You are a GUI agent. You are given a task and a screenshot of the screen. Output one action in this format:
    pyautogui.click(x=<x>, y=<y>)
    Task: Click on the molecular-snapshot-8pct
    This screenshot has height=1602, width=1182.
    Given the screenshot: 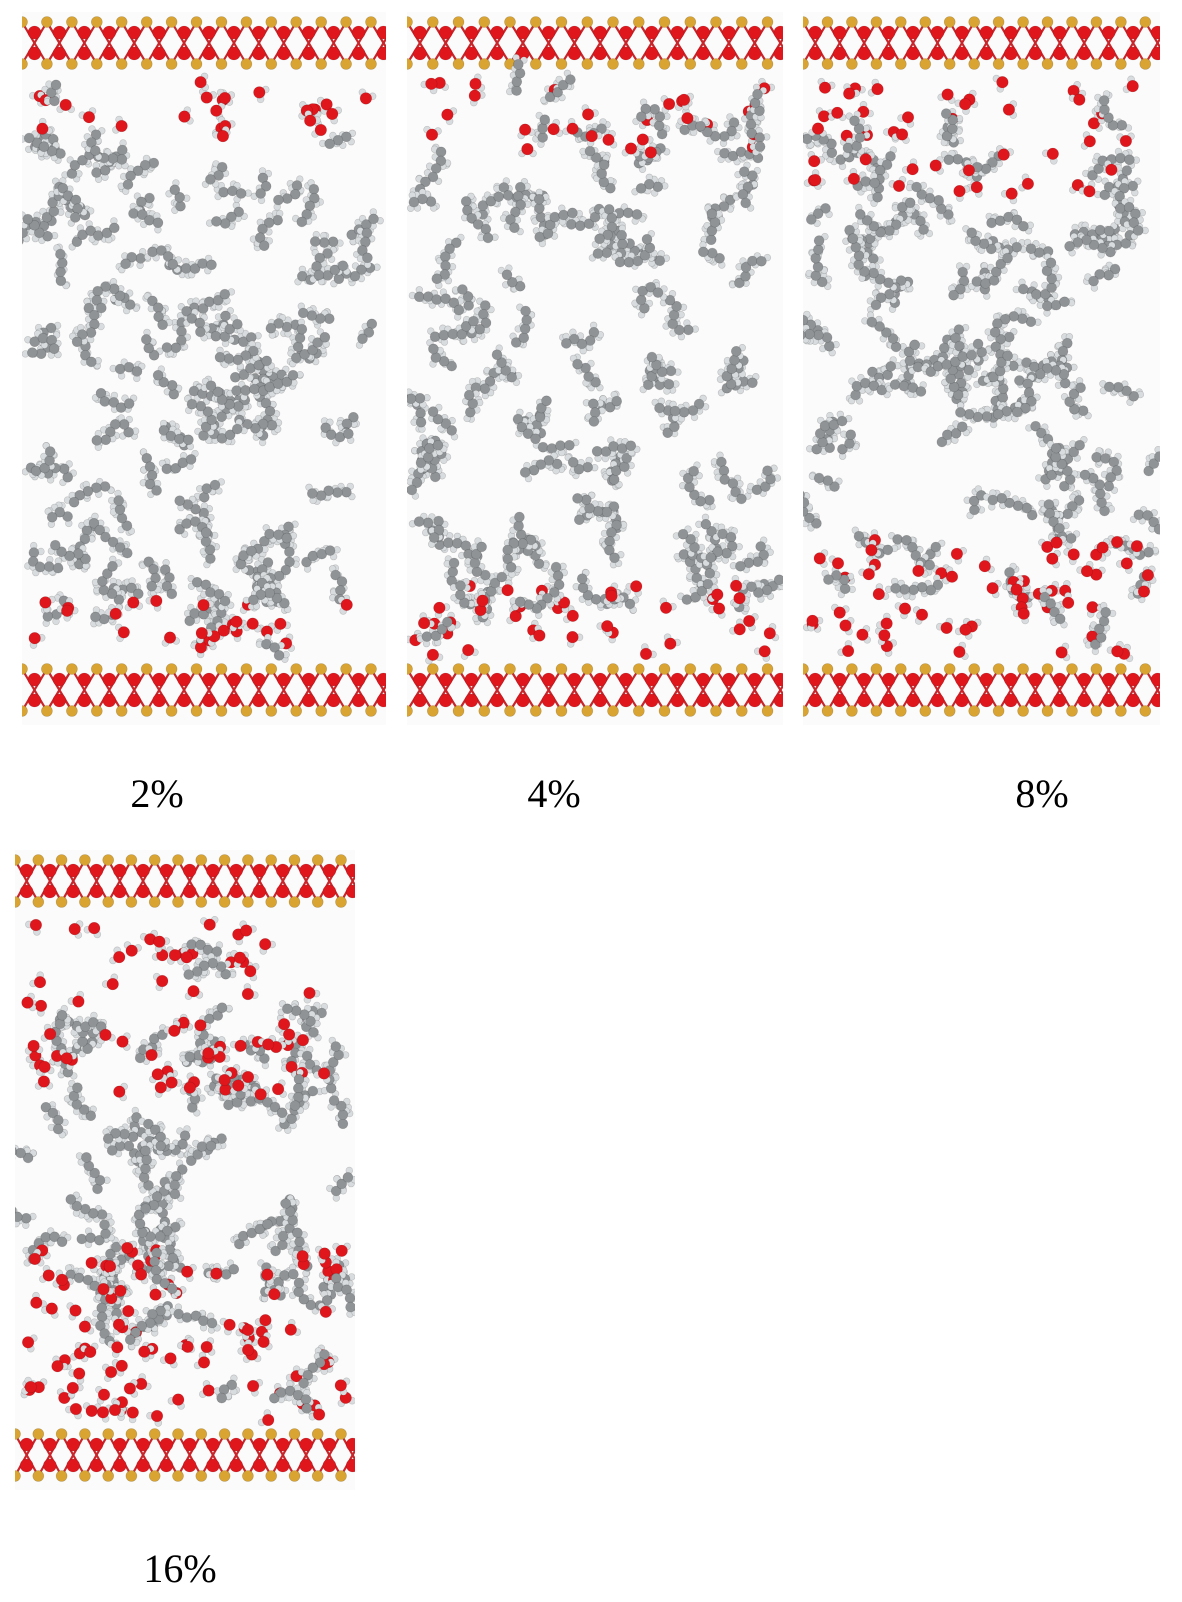 What is the action you would take?
    pyautogui.click(x=981, y=368)
    